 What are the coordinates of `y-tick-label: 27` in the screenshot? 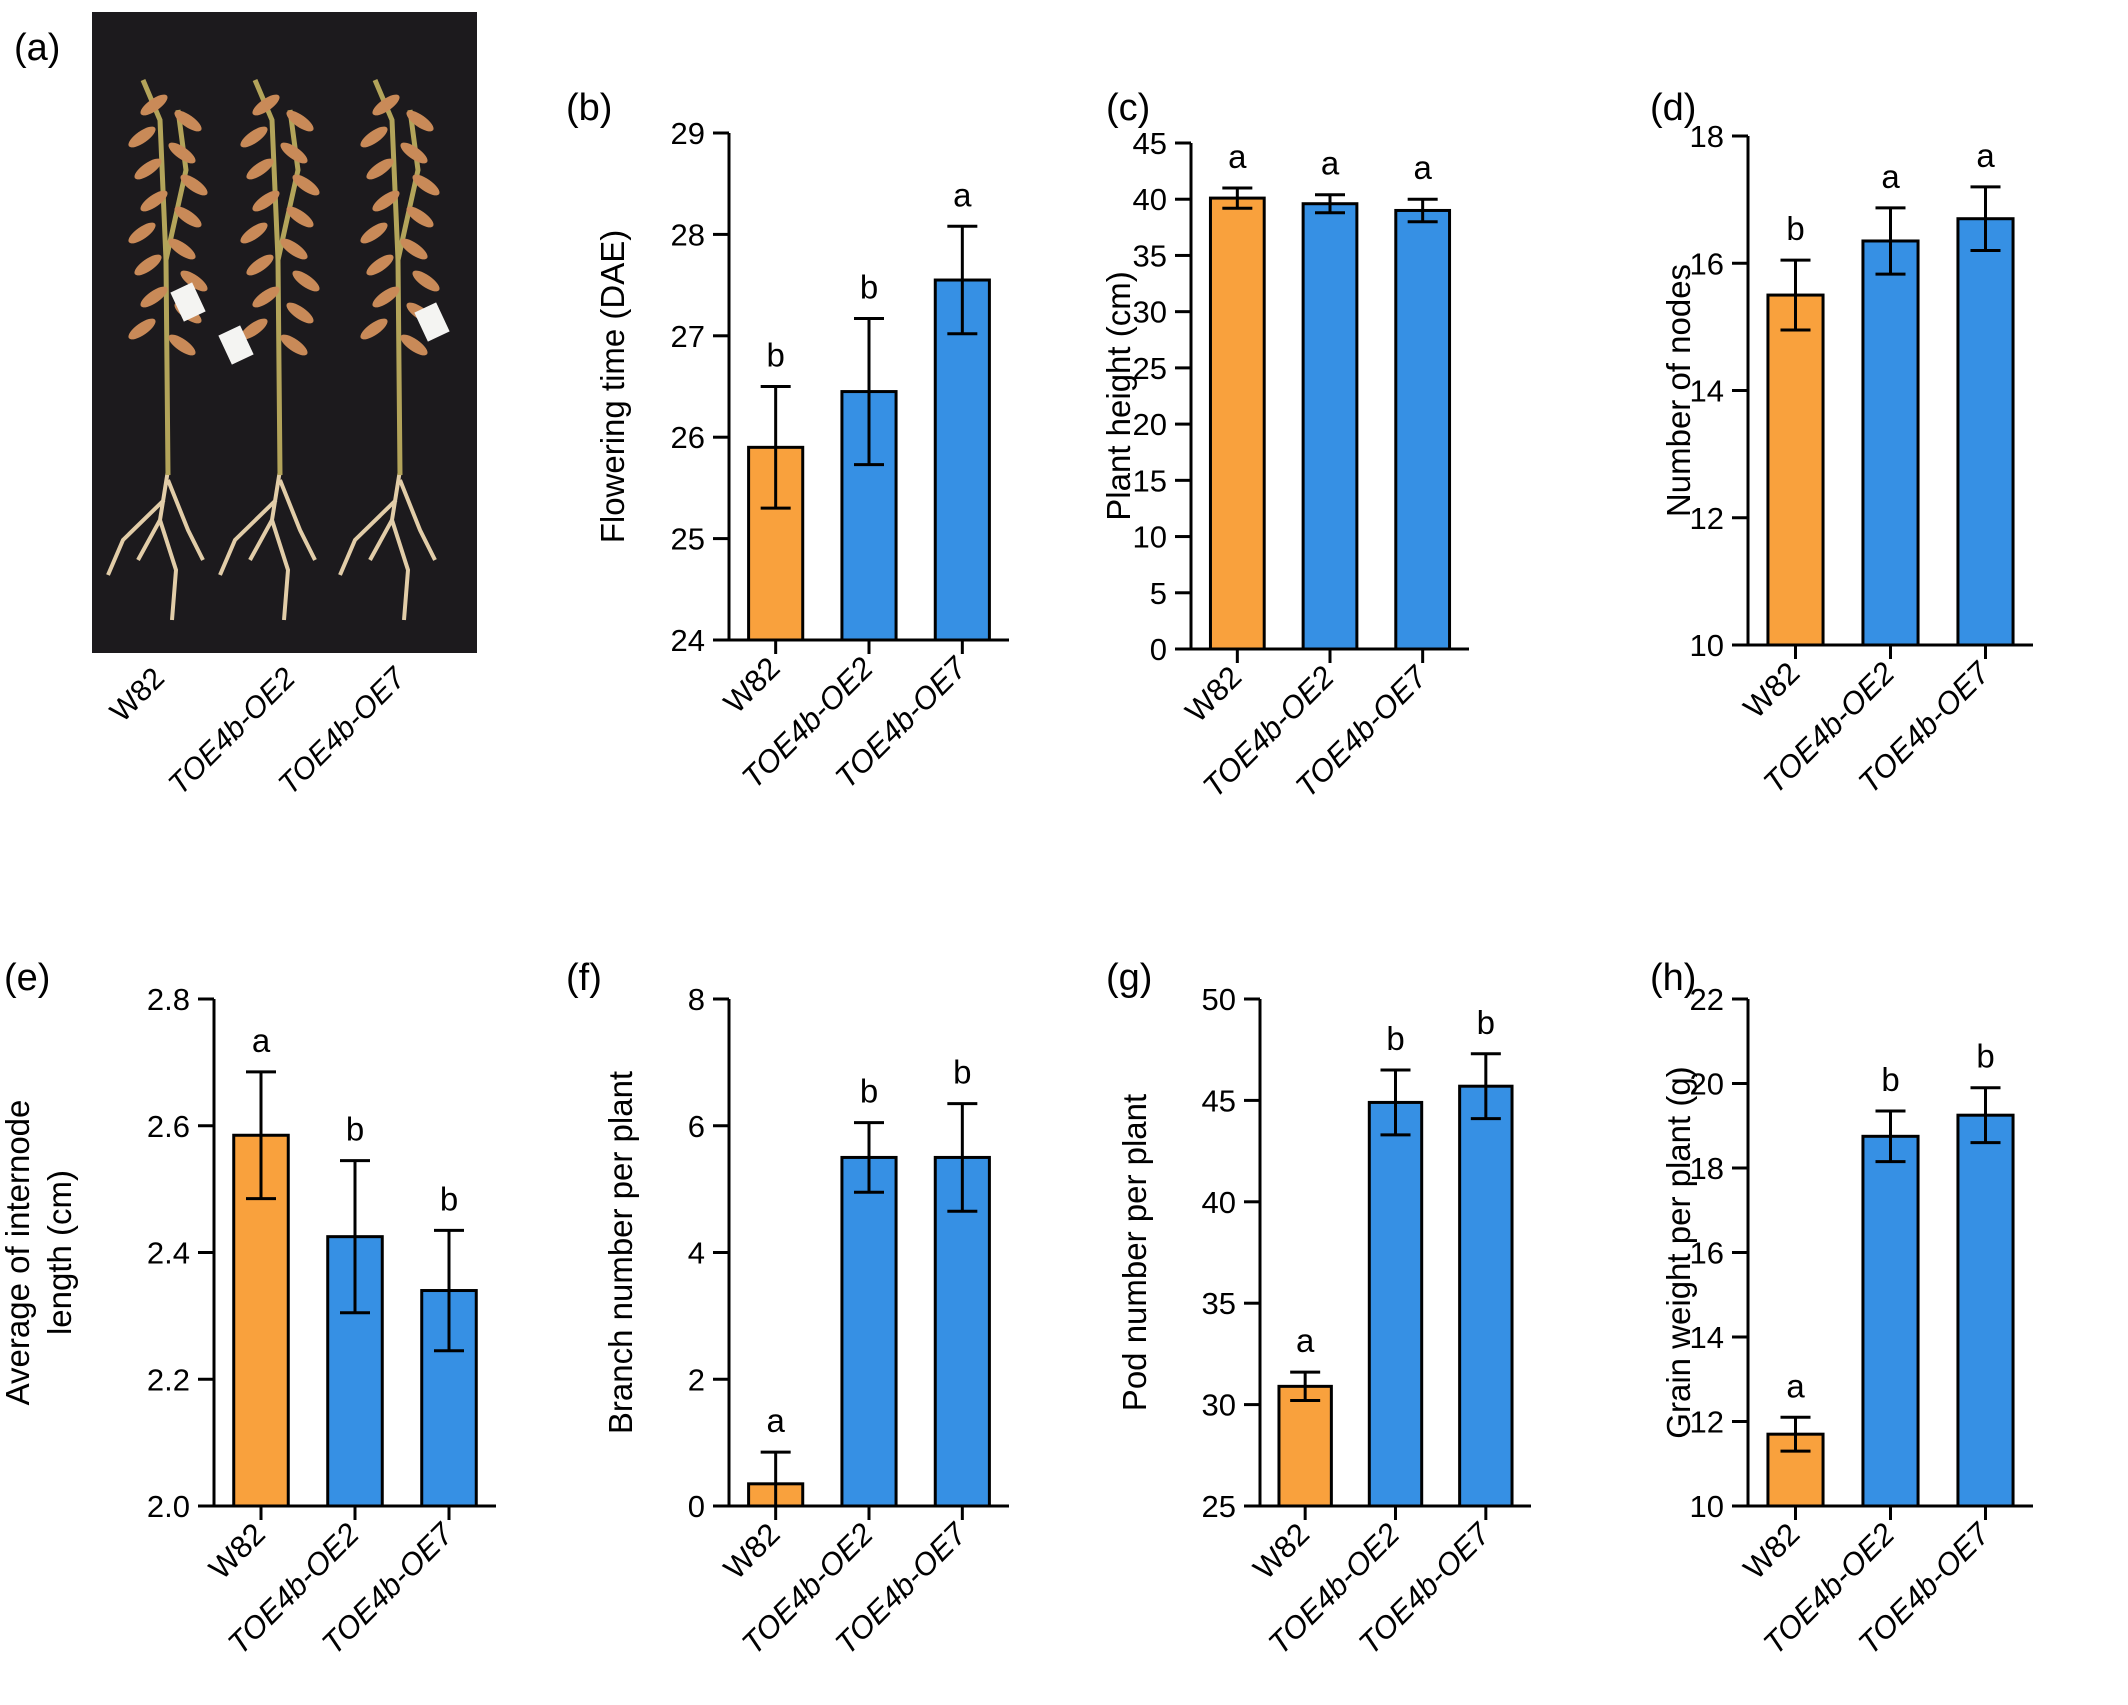 It's located at (688, 336).